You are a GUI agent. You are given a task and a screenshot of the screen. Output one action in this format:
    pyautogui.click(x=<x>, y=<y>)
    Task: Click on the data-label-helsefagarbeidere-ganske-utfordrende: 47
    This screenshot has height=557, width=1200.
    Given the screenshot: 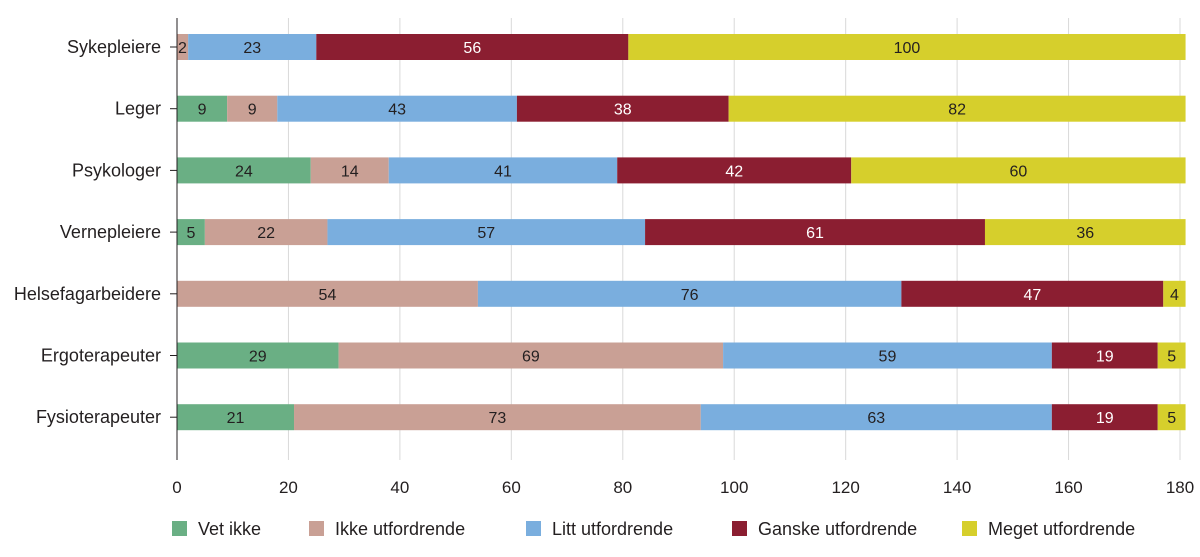 What is the action you would take?
    pyautogui.click(x=1032, y=295)
    